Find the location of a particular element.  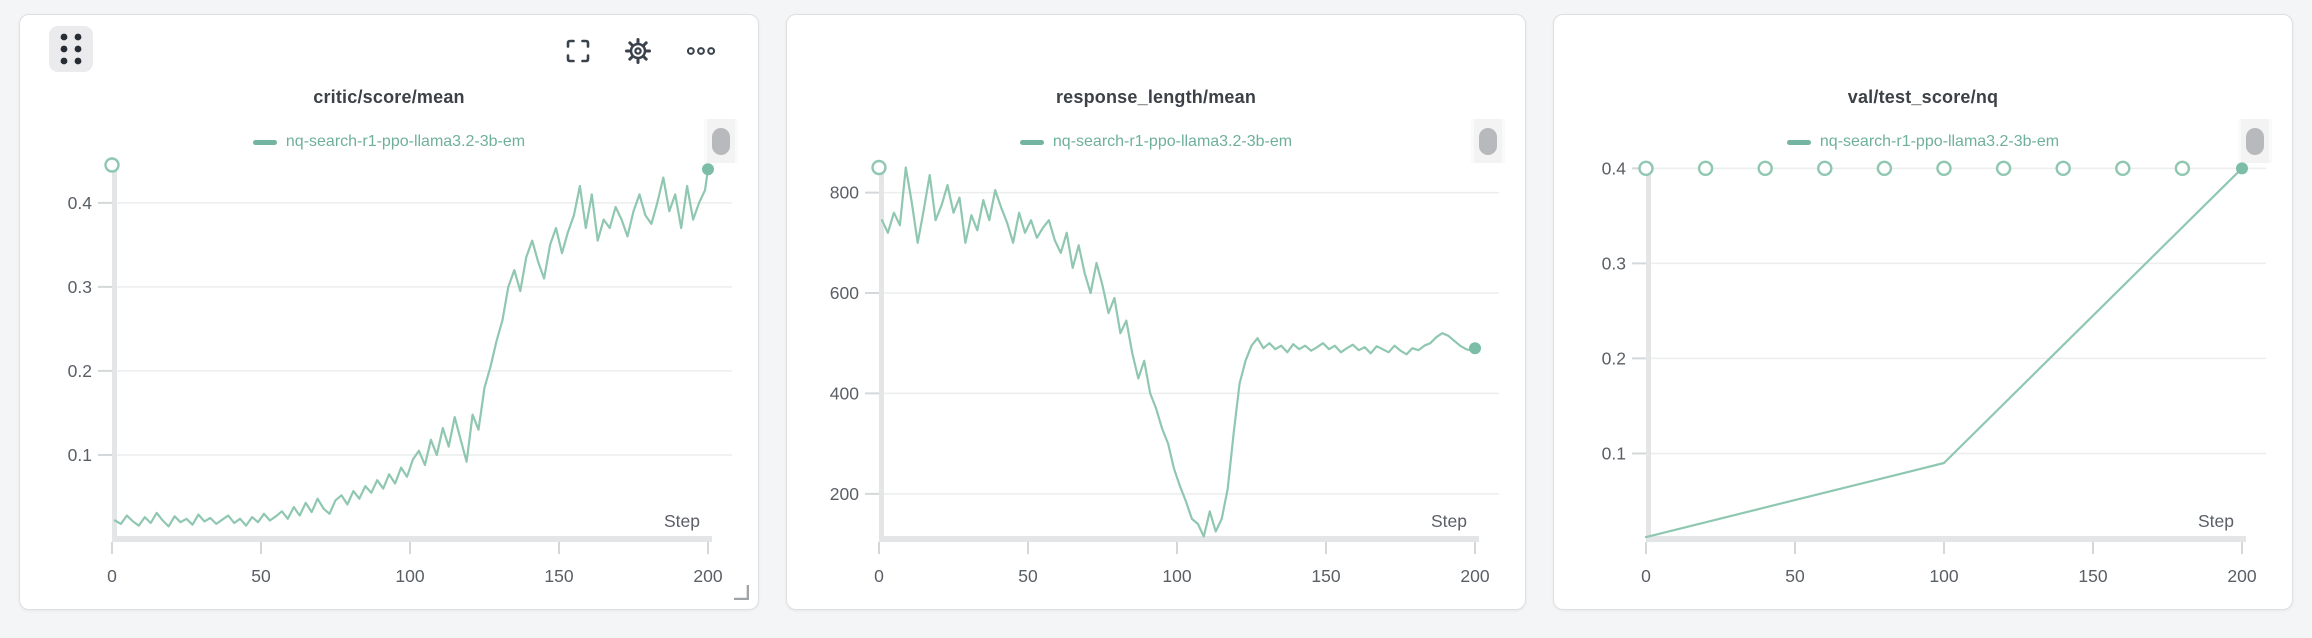

drag-handle is located at coordinates (71, 49).